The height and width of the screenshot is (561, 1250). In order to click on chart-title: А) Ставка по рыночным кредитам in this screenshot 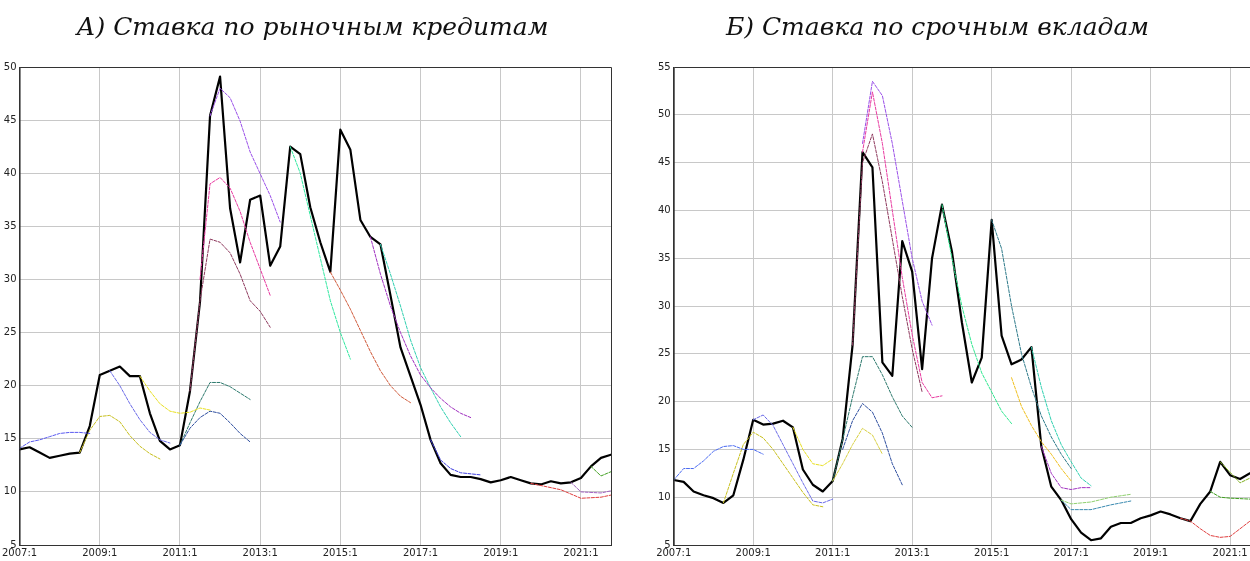, I will do `click(312, 26)`.